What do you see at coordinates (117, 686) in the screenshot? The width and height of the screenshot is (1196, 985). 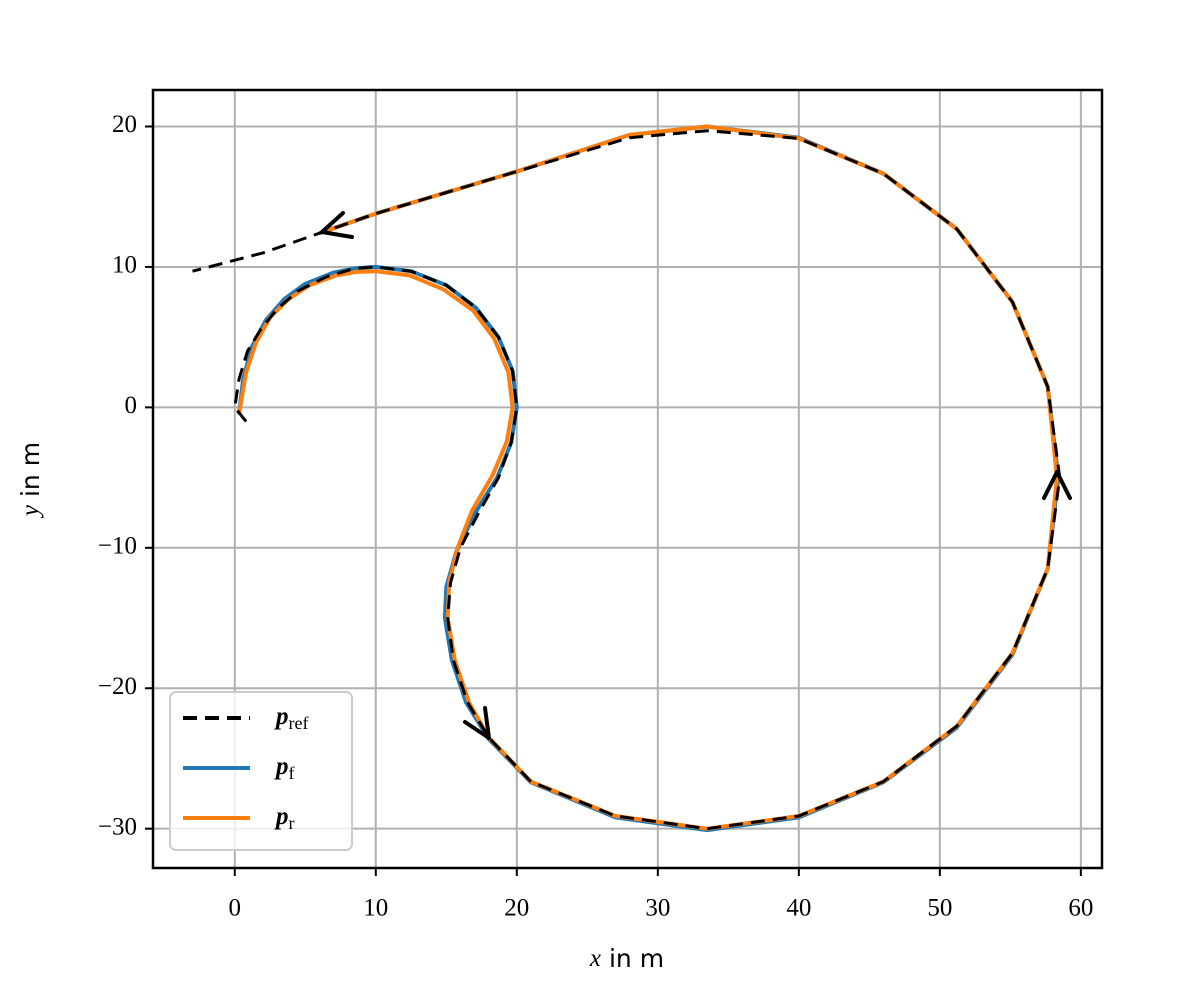 I see `y-tick-label: −20` at bounding box center [117, 686].